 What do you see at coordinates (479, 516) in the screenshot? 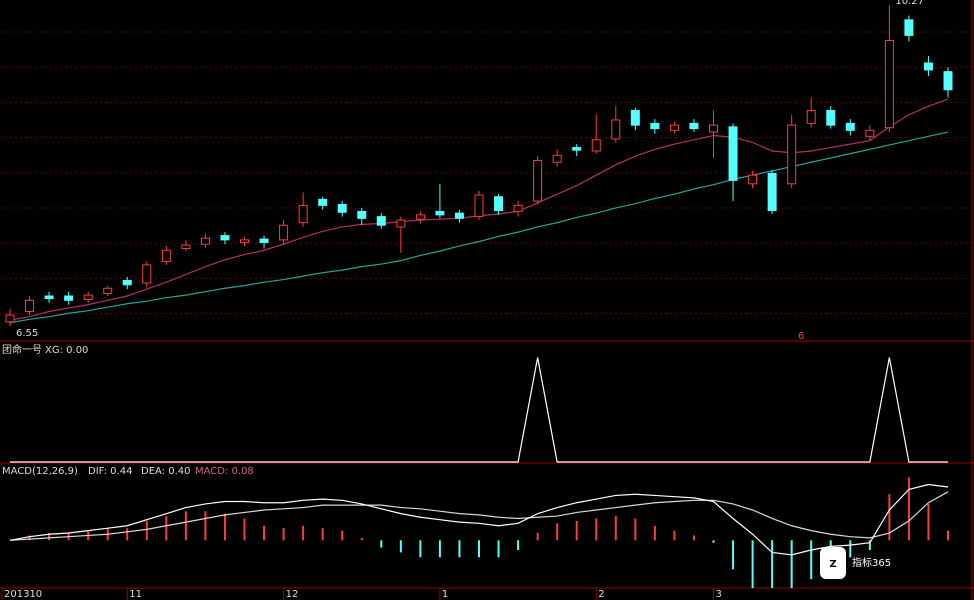
I see `dea-line` at bounding box center [479, 516].